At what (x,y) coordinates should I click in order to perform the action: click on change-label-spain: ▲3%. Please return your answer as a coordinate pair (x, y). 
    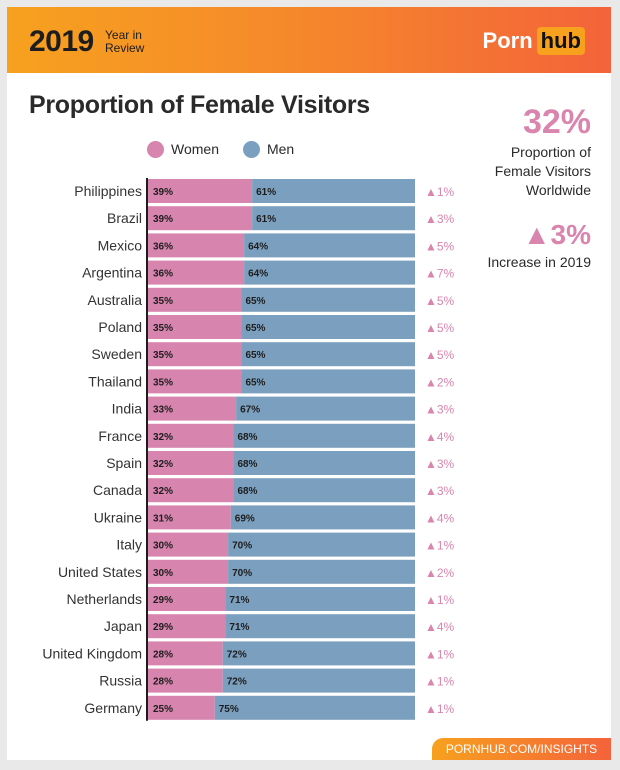
    Looking at the image, I should click on (440, 464).